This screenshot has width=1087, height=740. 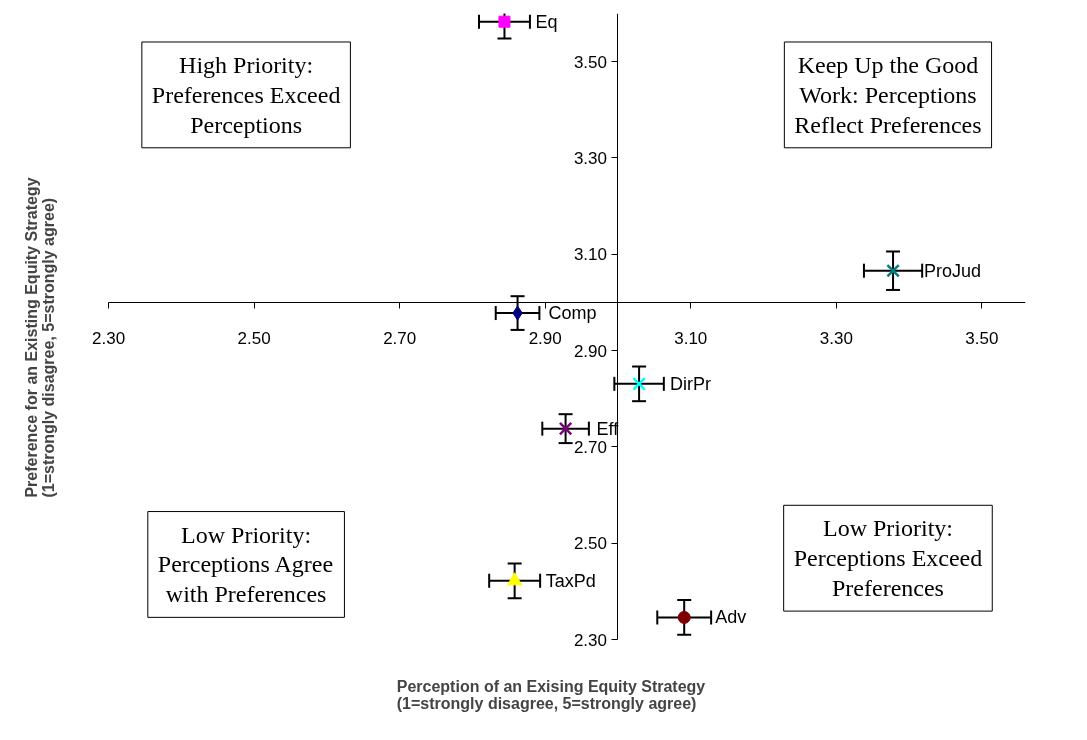 I want to click on x-tick-label: 2.70, so click(x=400, y=339).